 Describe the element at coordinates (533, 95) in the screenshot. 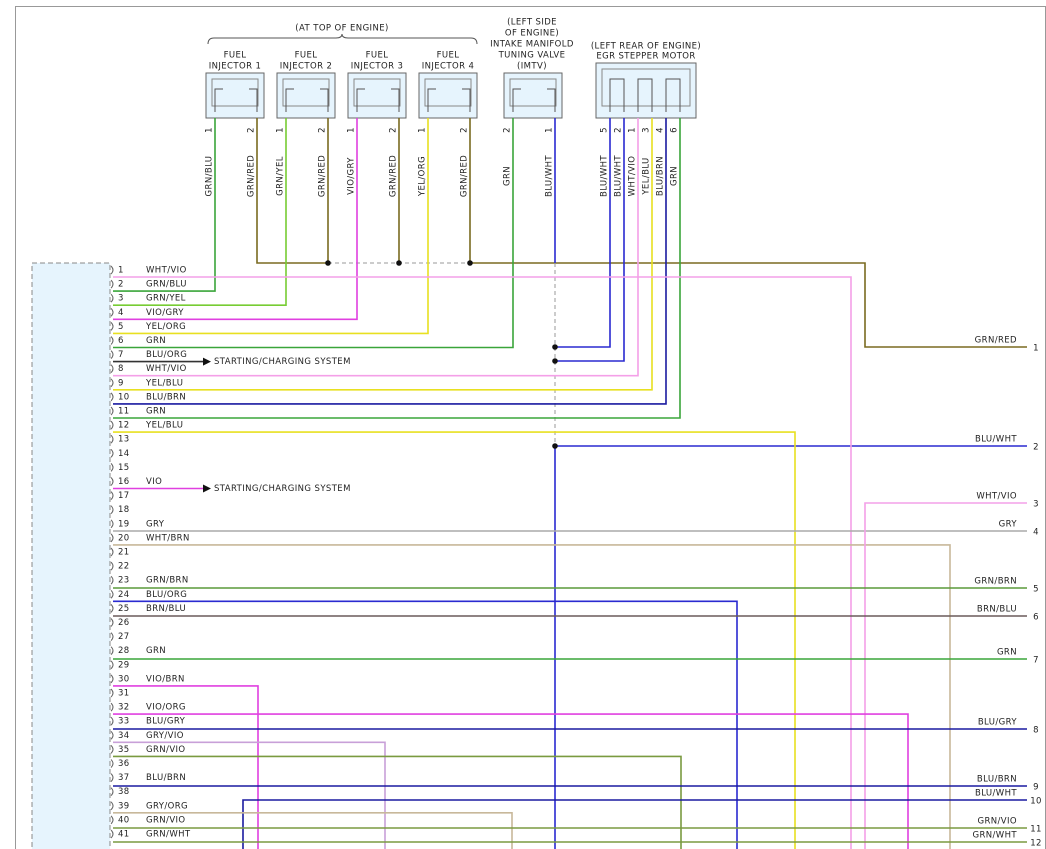

I see `component-box` at that location.